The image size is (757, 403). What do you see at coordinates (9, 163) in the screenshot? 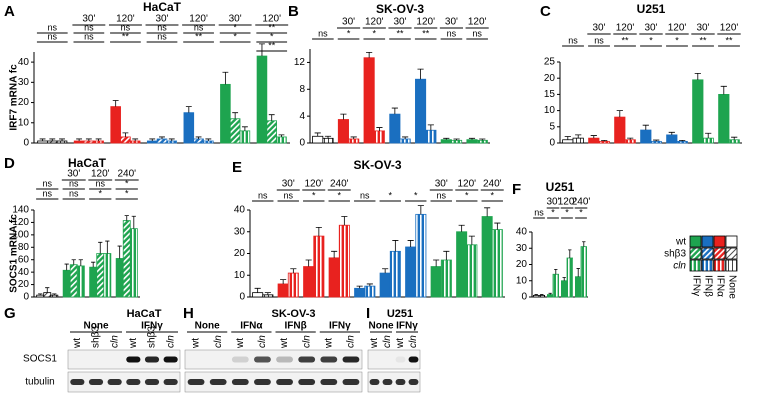
I see `panel-letter: D` at bounding box center [9, 163].